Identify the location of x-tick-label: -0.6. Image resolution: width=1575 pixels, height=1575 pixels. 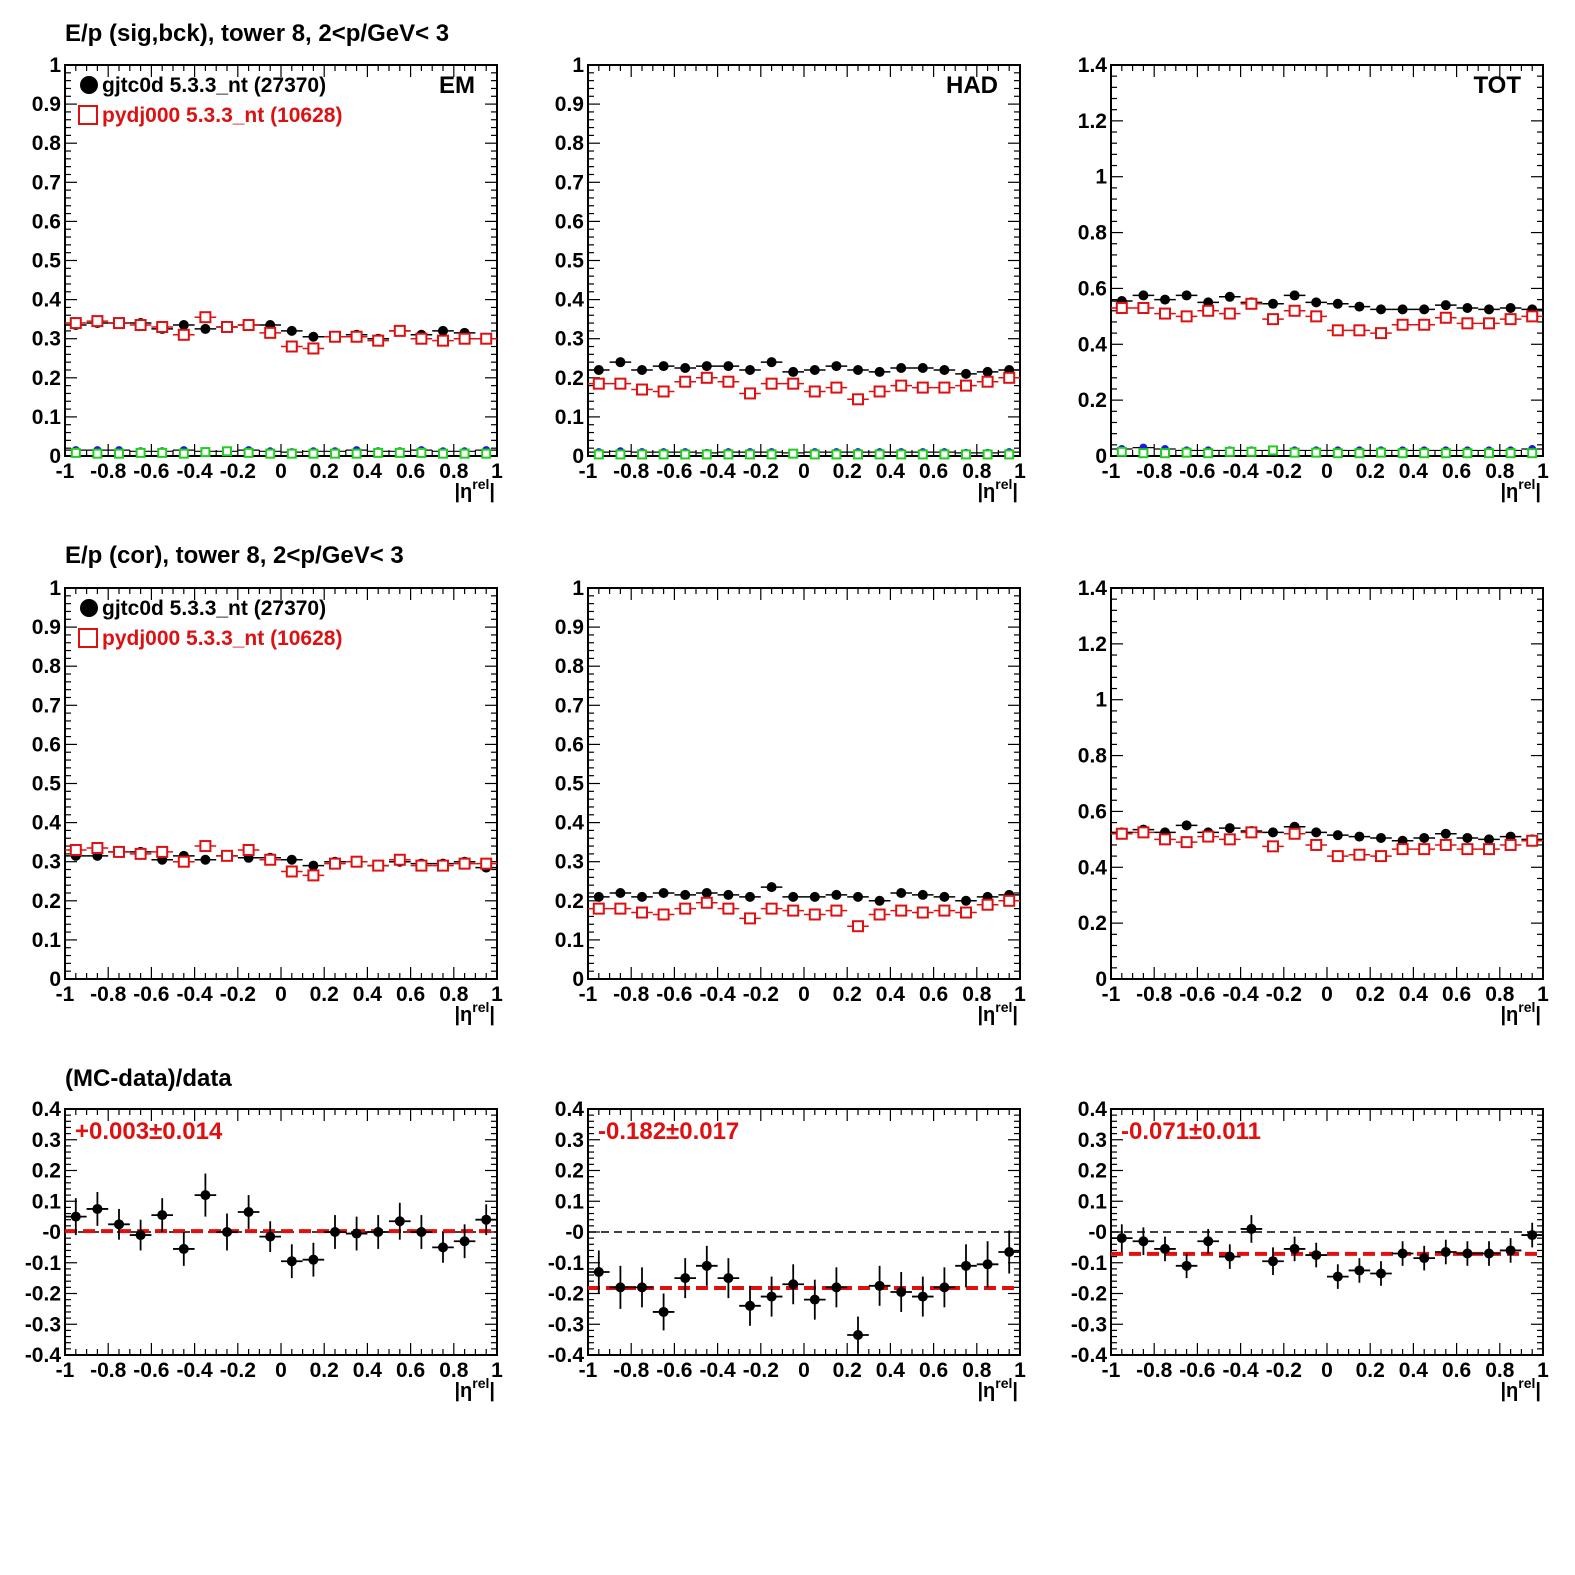
(1197, 1370).